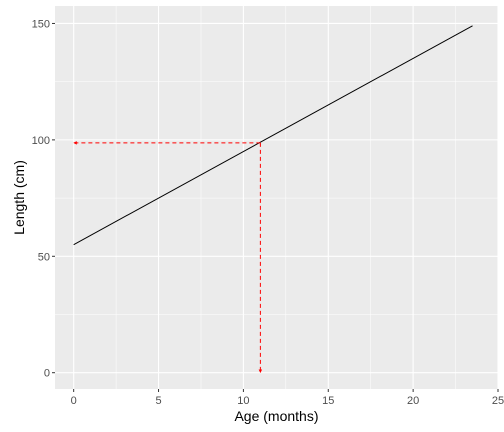 The image size is (504, 432). What do you see at coordinates (74, 401) in the screenshot?
I see `x-tick-label: 0` at bounding box center [74, 401].